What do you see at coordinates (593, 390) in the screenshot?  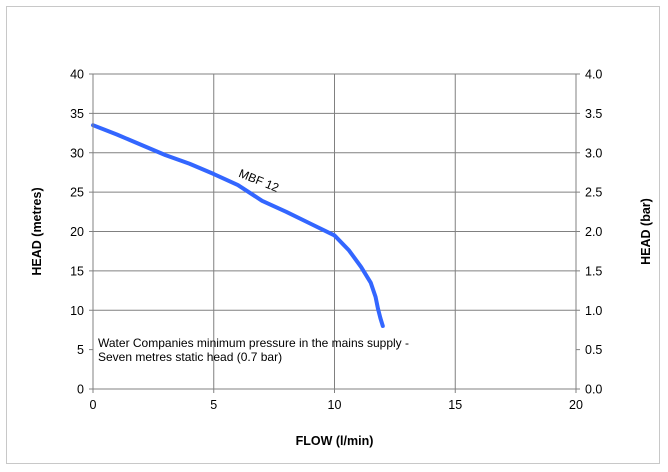 I see `y2-tick-label-0: 0.0` at bounding box center [593, 390].